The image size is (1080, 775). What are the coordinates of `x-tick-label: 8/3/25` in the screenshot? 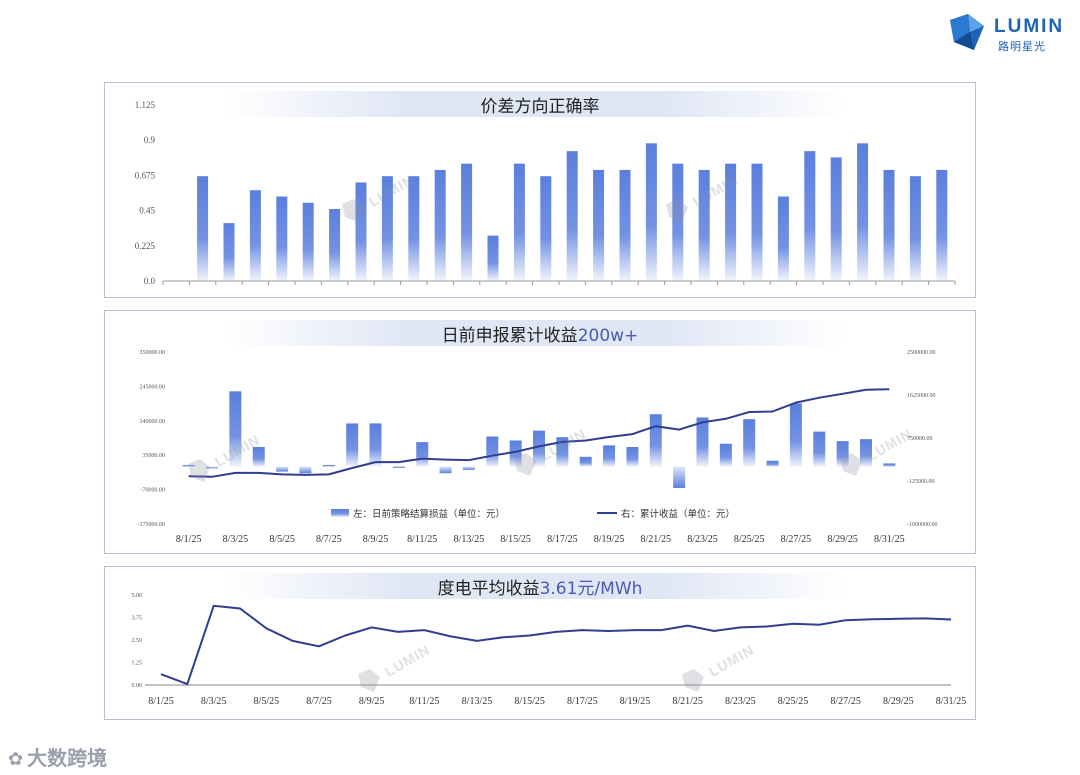 It's located at (214, 701).